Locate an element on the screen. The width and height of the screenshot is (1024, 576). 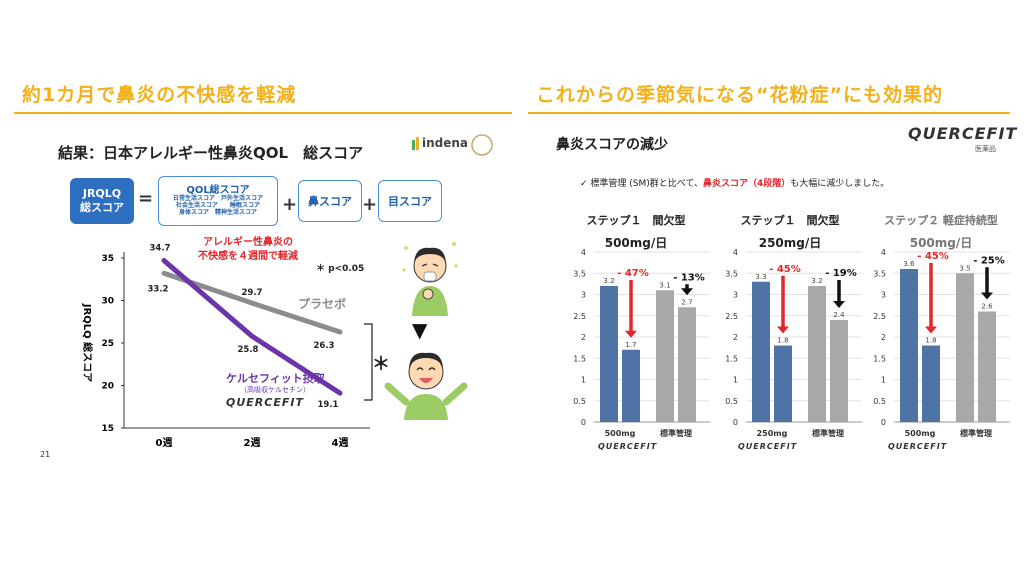
comparison-note-prefix: ✓ 標準管理 (SM)群と比べて、 is located at coordinates (641, 184).